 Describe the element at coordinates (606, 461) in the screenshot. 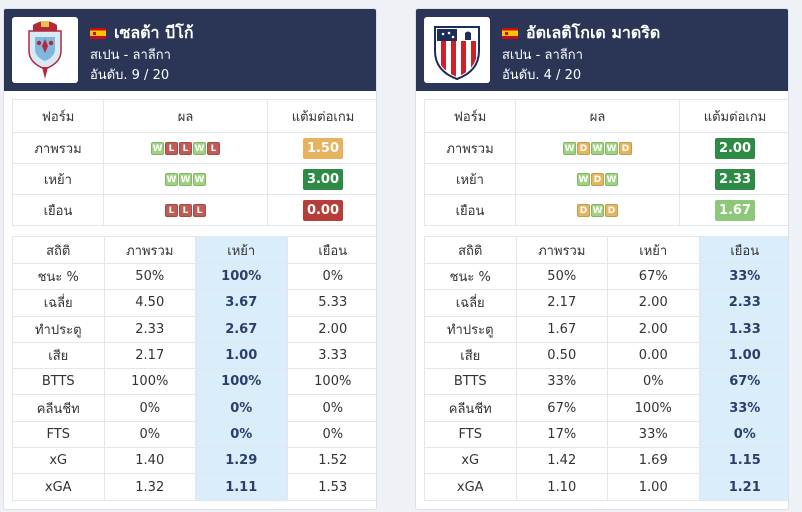

I see `stats-row: xG 1.42 1.69 1.15` at that location.